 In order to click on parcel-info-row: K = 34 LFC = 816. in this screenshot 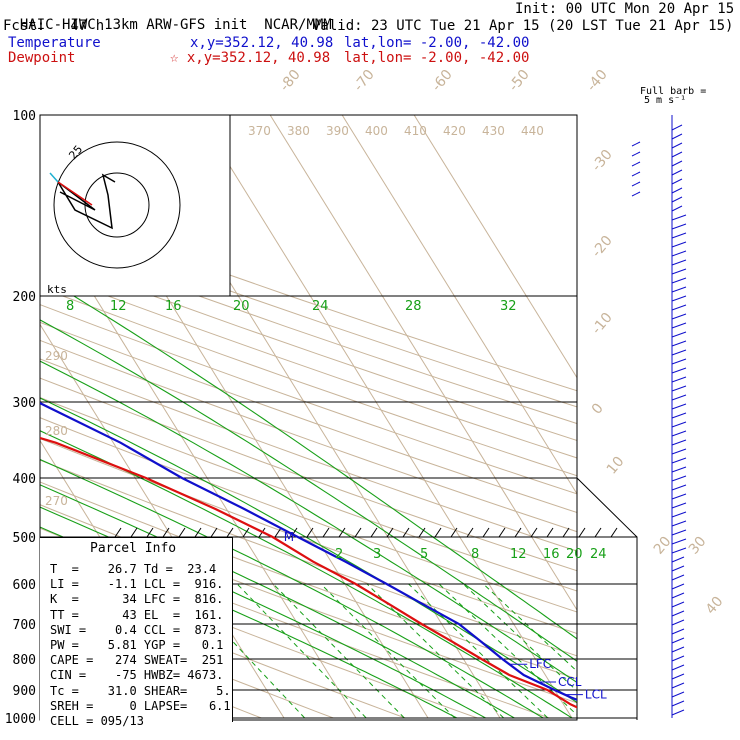, I will do `click(137, 599)`.